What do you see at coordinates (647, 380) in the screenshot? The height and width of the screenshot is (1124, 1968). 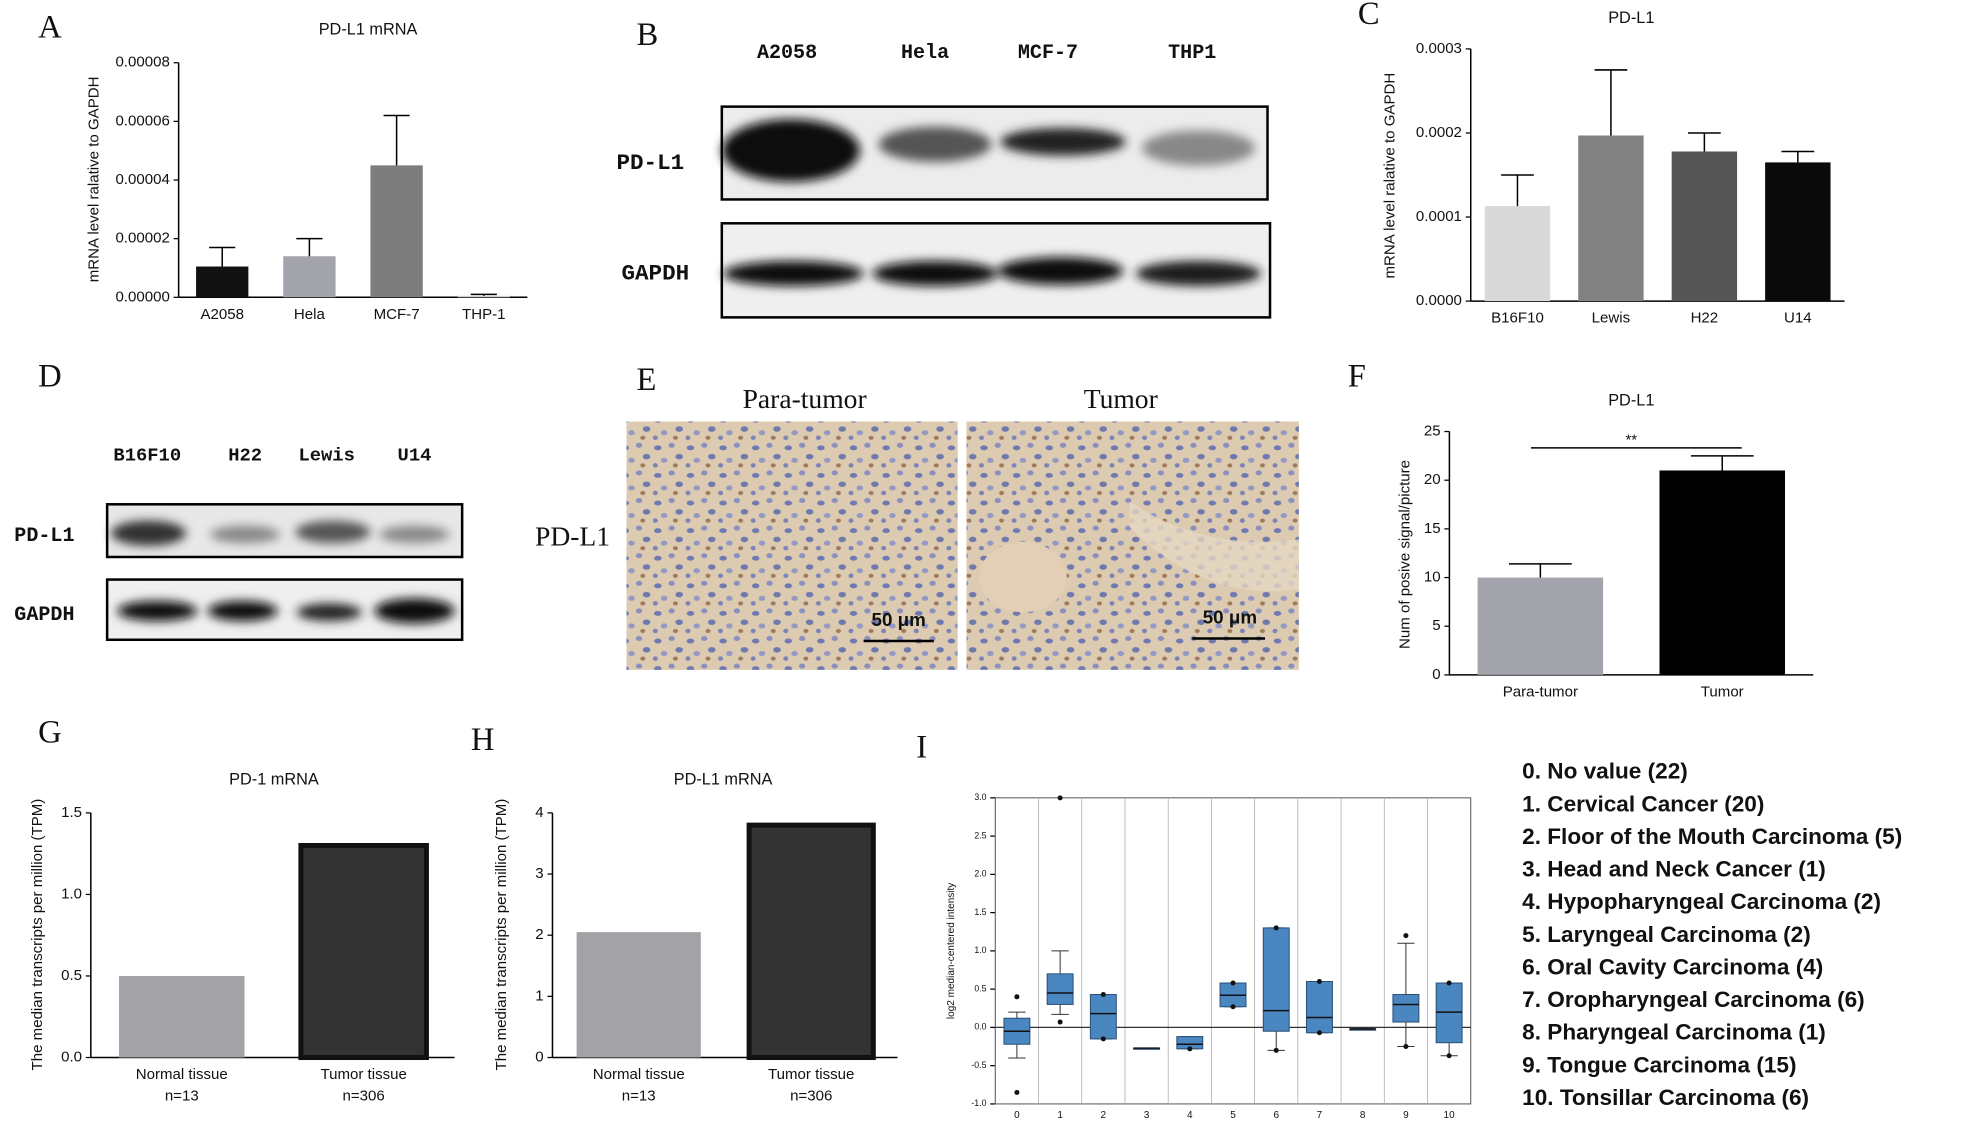 I see `panel-label: E` at bounding box center [647, 380].